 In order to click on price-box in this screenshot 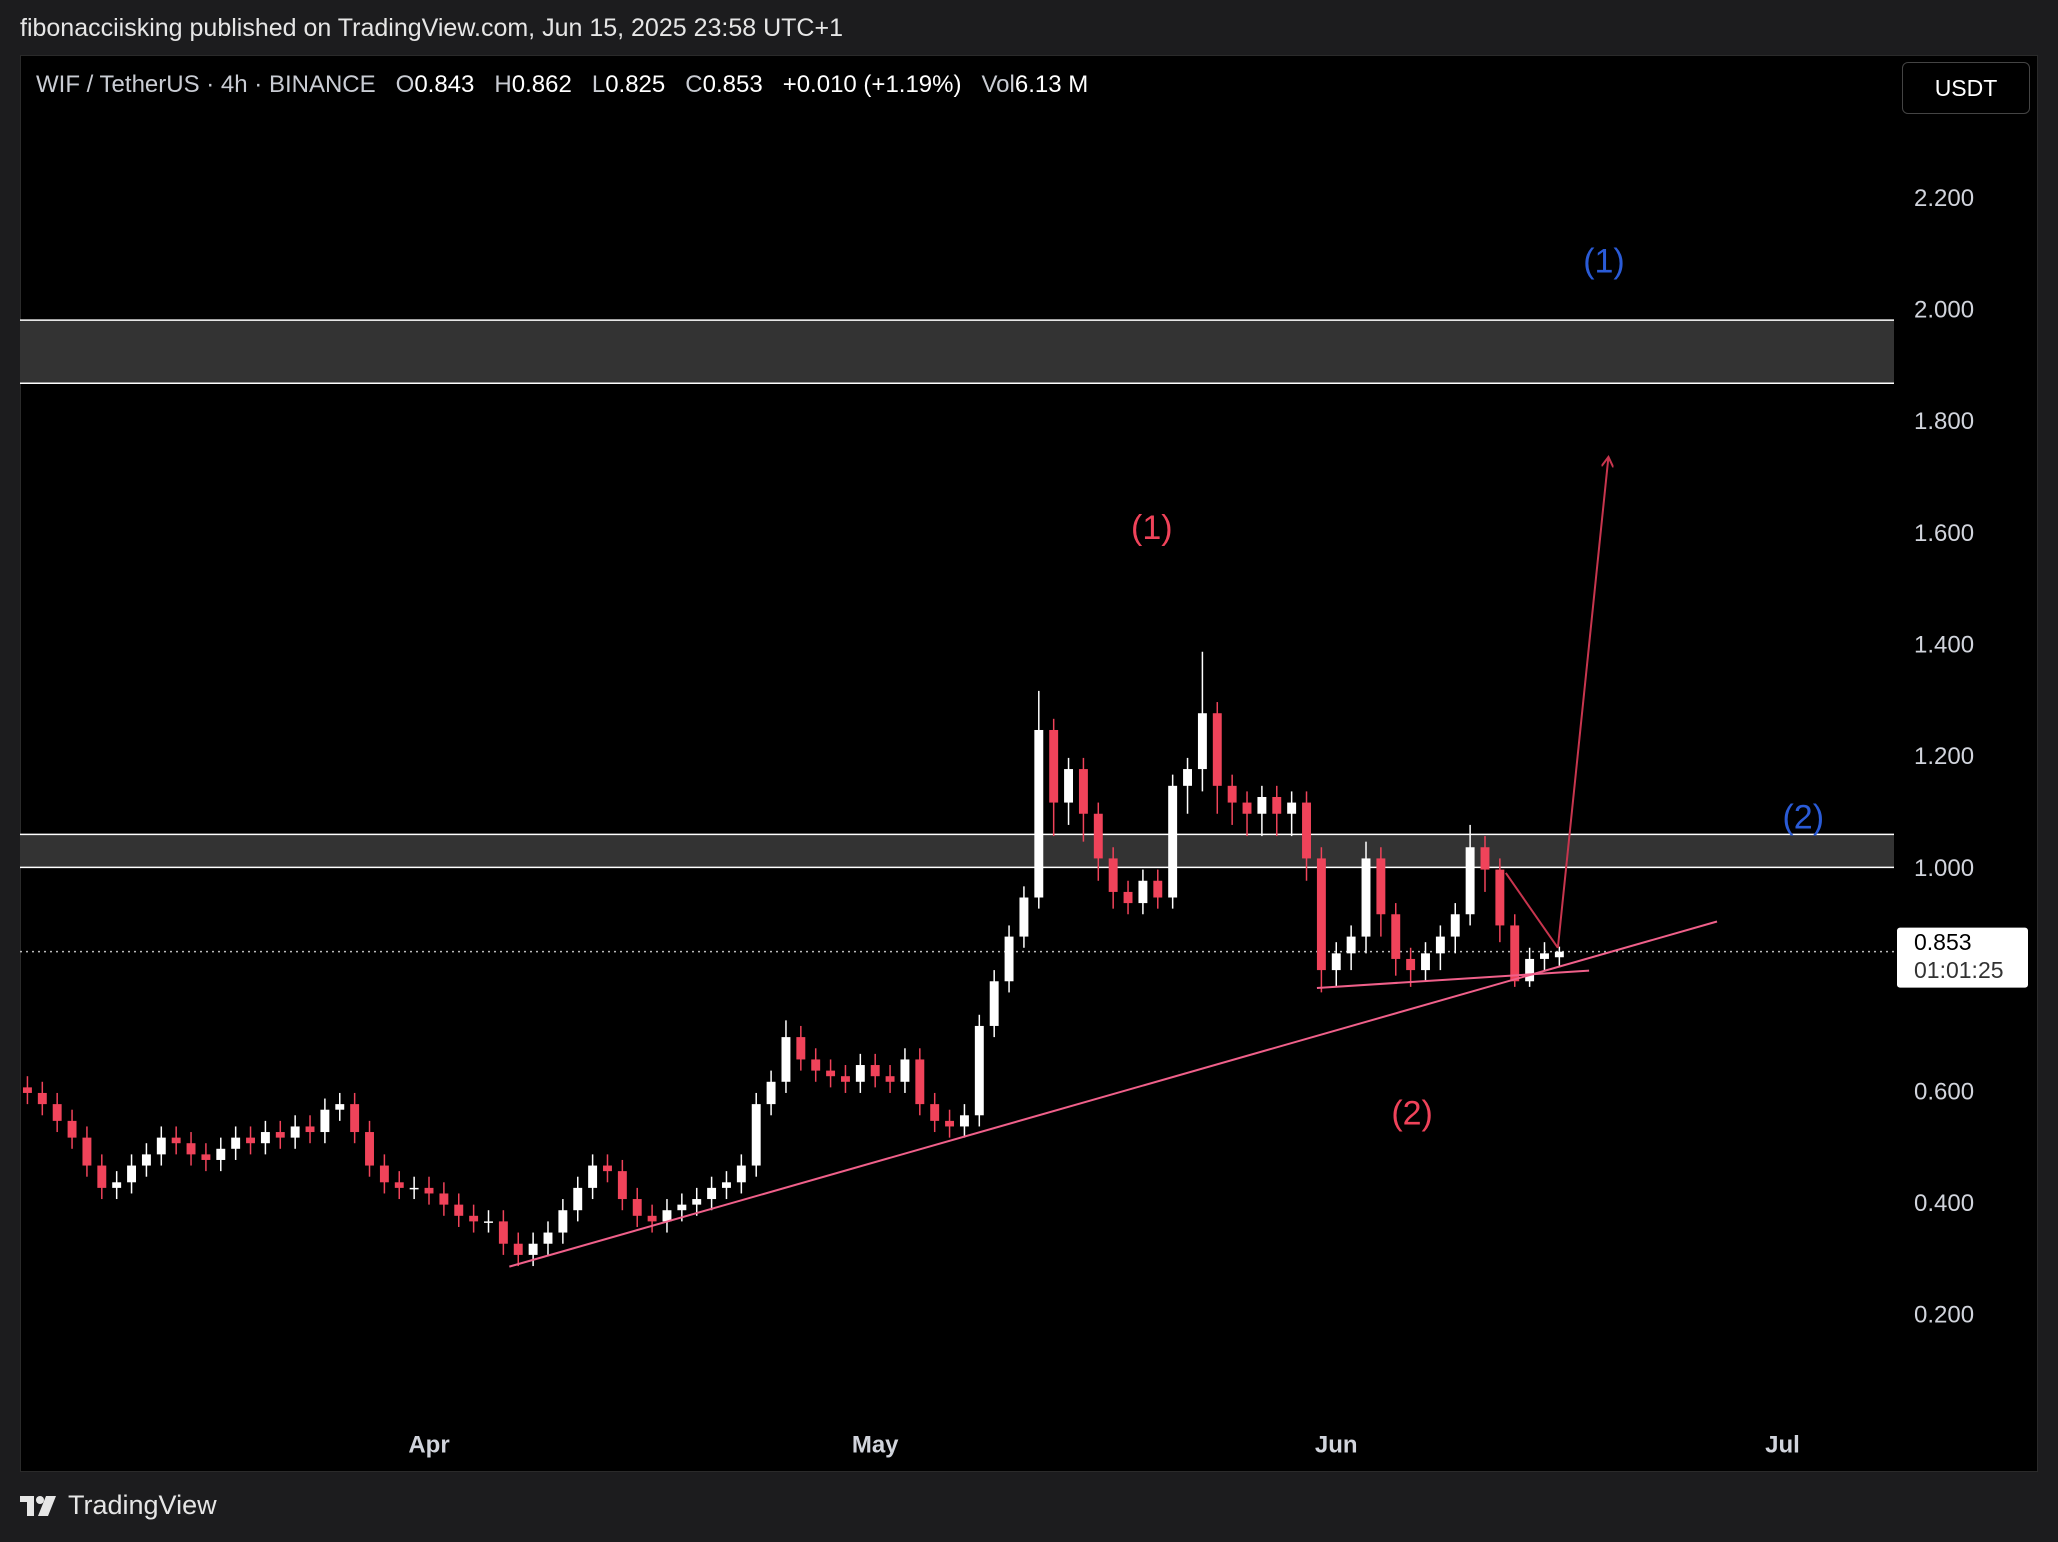, I will do `click(1962, 957)`.